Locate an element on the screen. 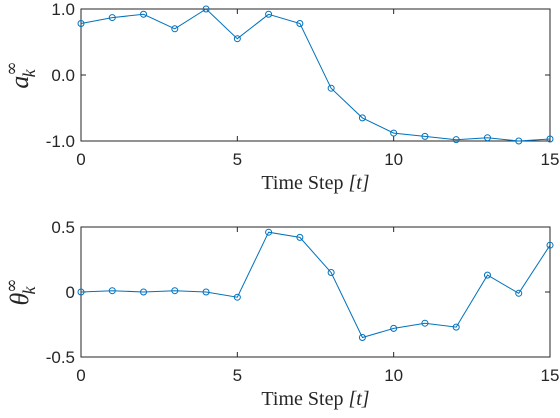 The height and width of the screenshot is (418, 560). y-tick-label: -0.5 is located at coordinates (60, 357).